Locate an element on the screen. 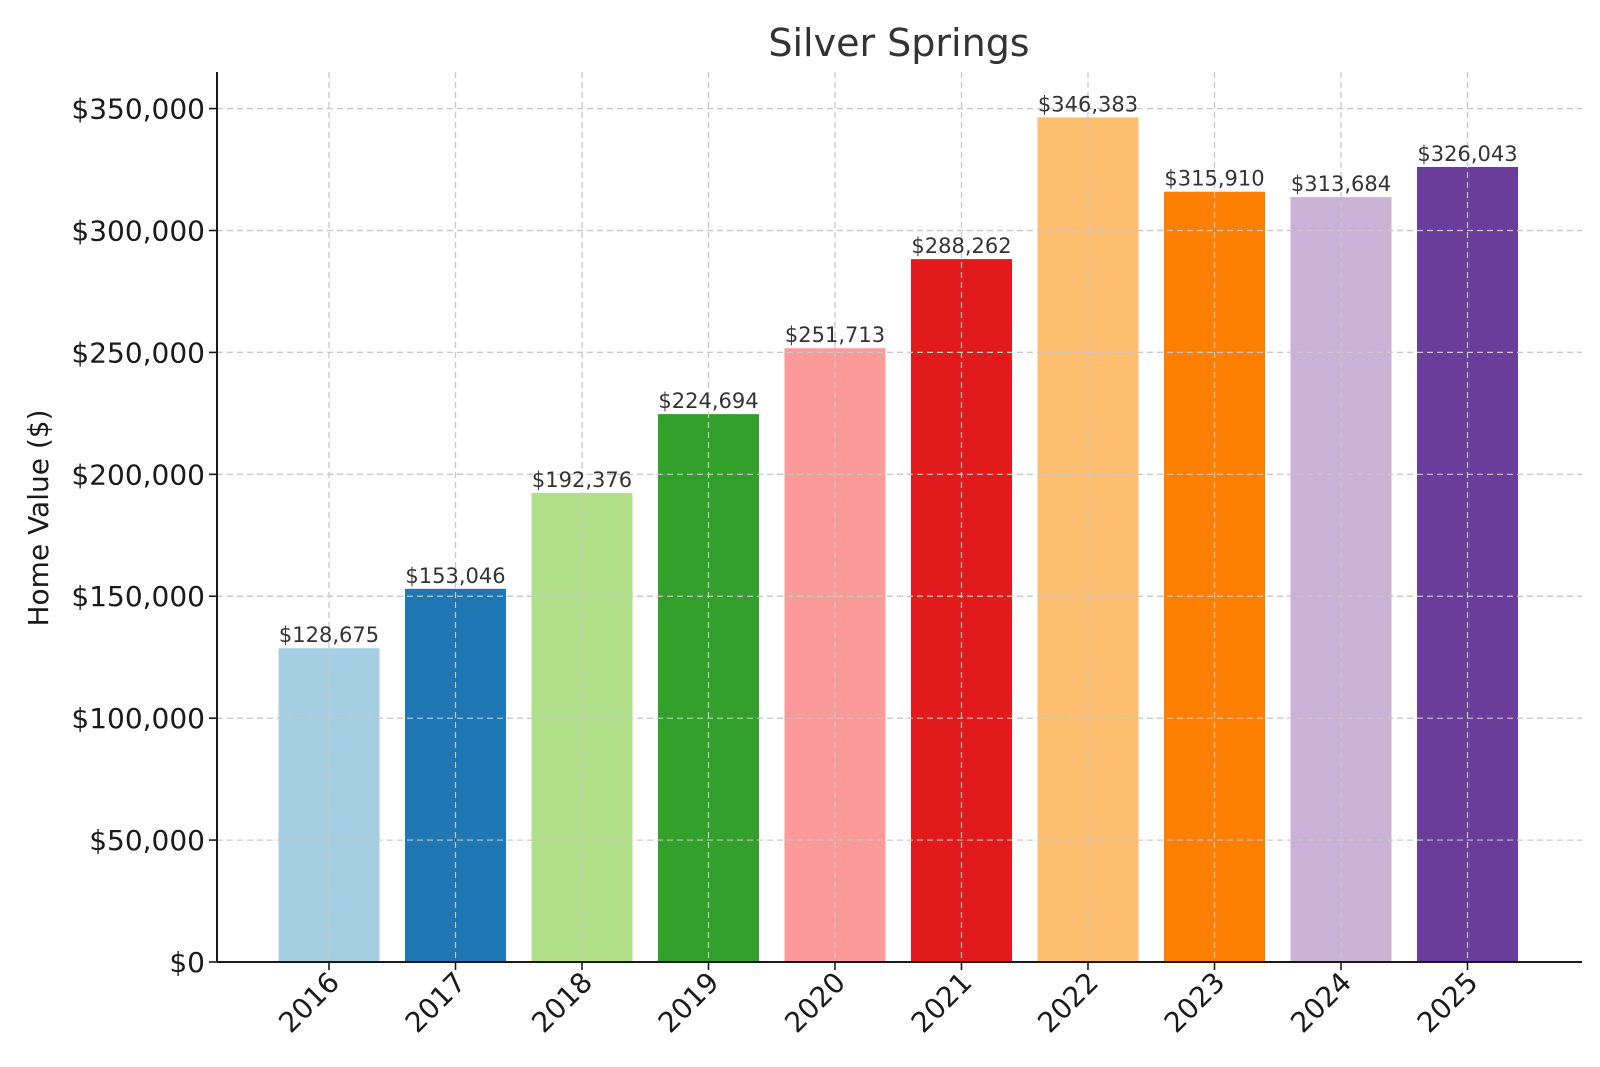 The width and height of the screenshot is (1600, 1067). y-tick-label: $350,000 is located at coordinates (138, 109).